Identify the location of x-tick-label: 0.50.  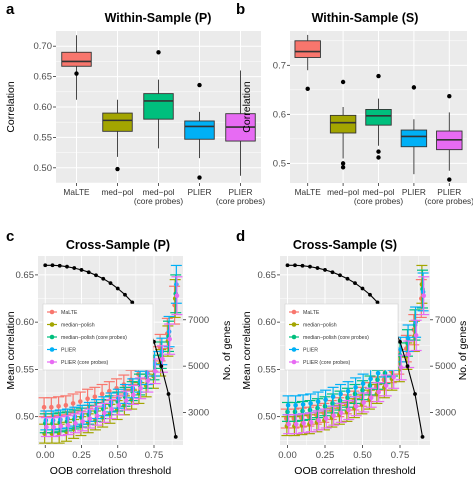
(118, 455).